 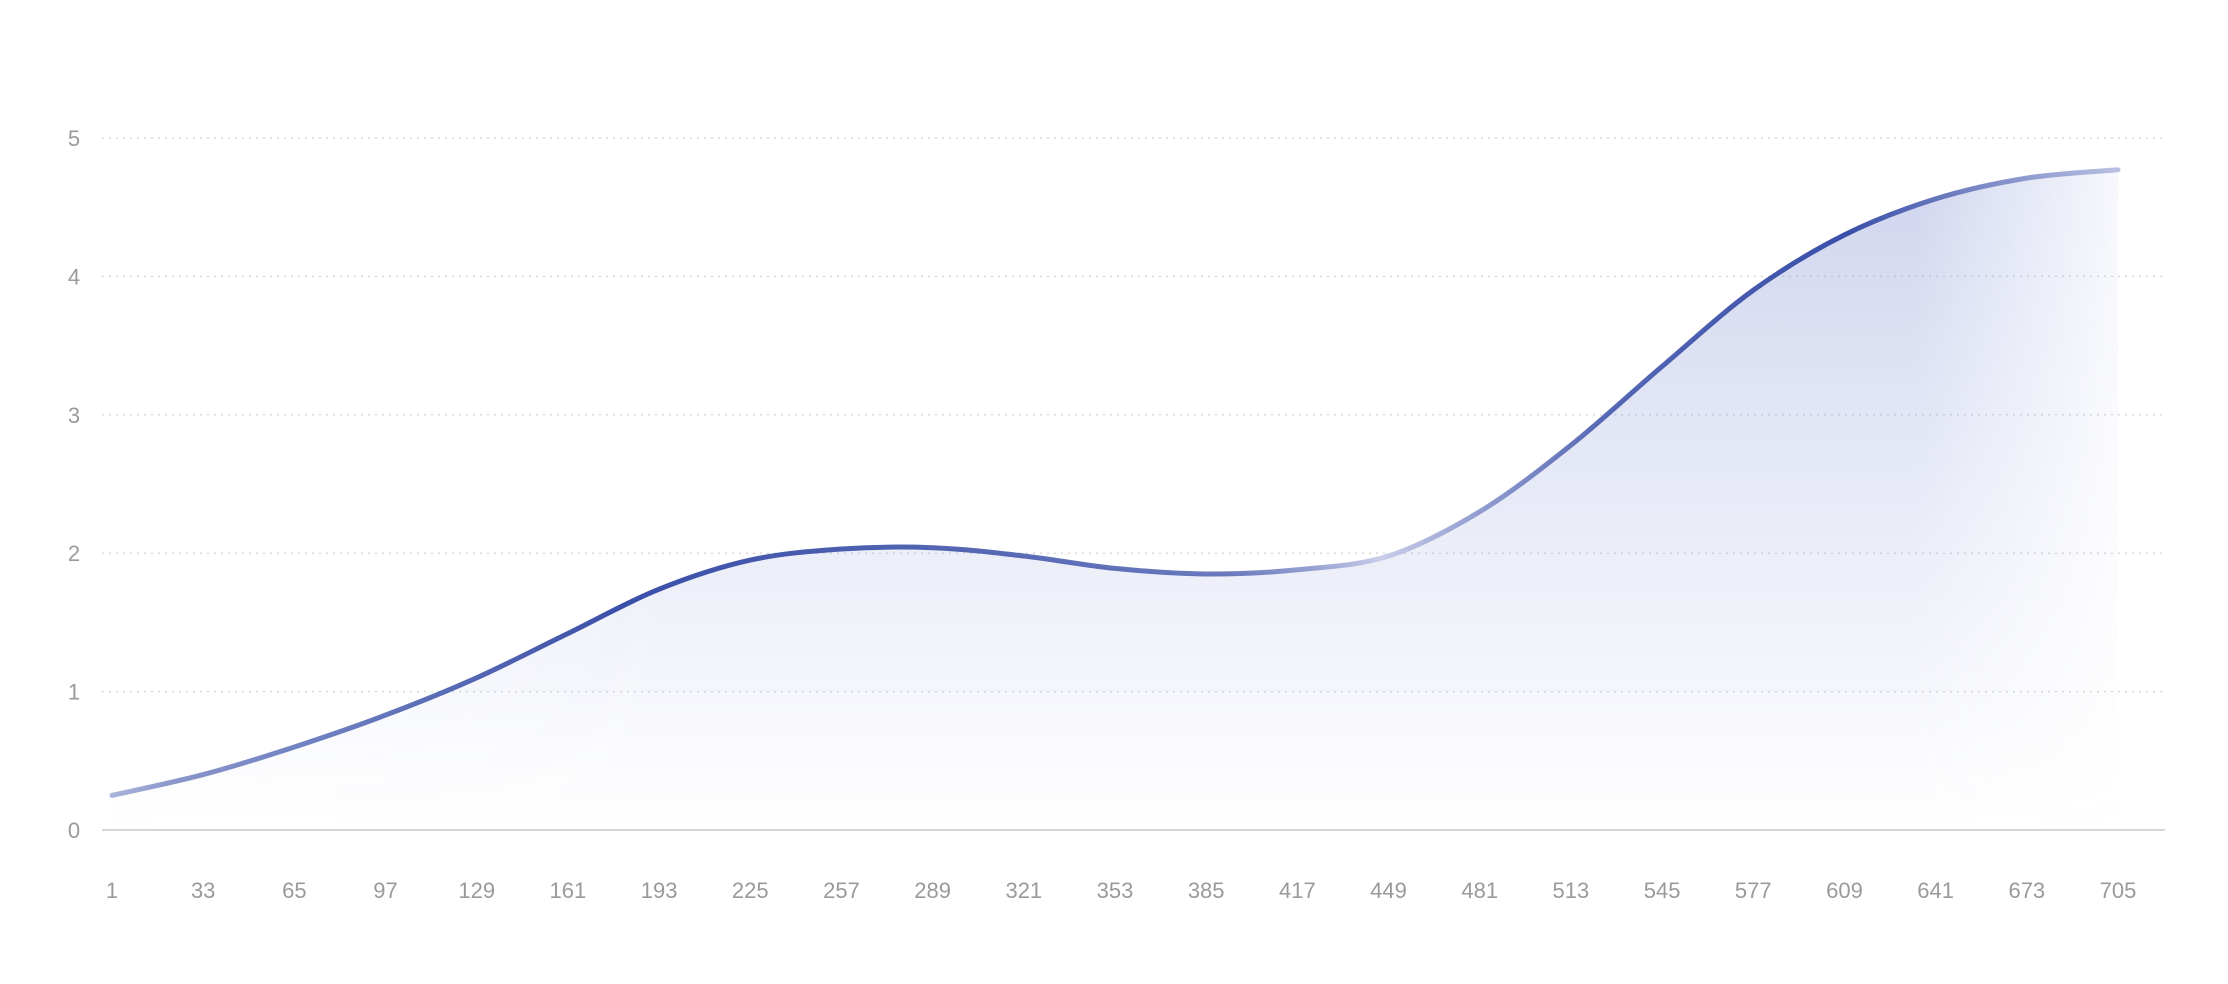 I want to click on x-tick-label: 97, so click(x=385, y=890).